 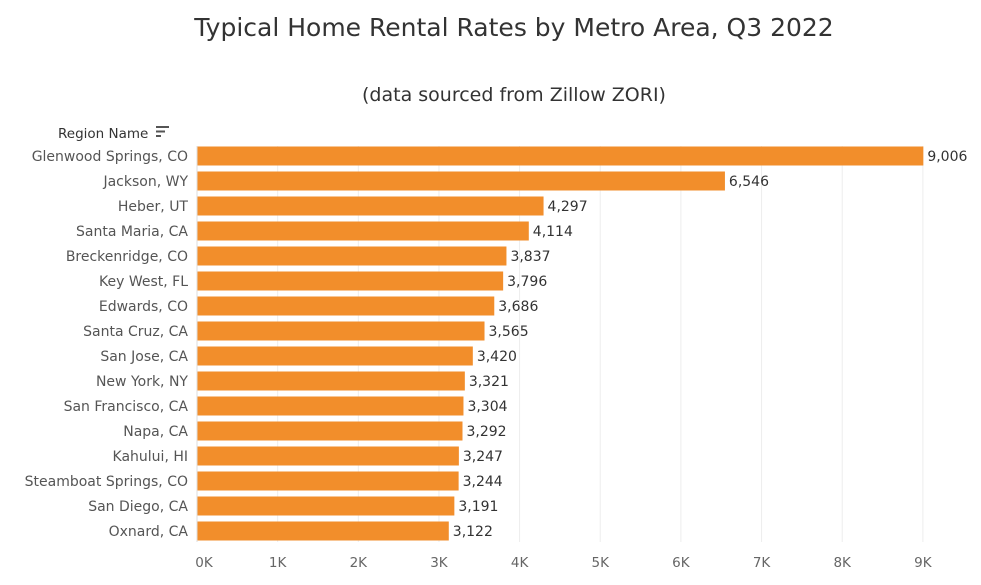 I want to click on category-label: Key West, FL, so click(x=143, y=282).